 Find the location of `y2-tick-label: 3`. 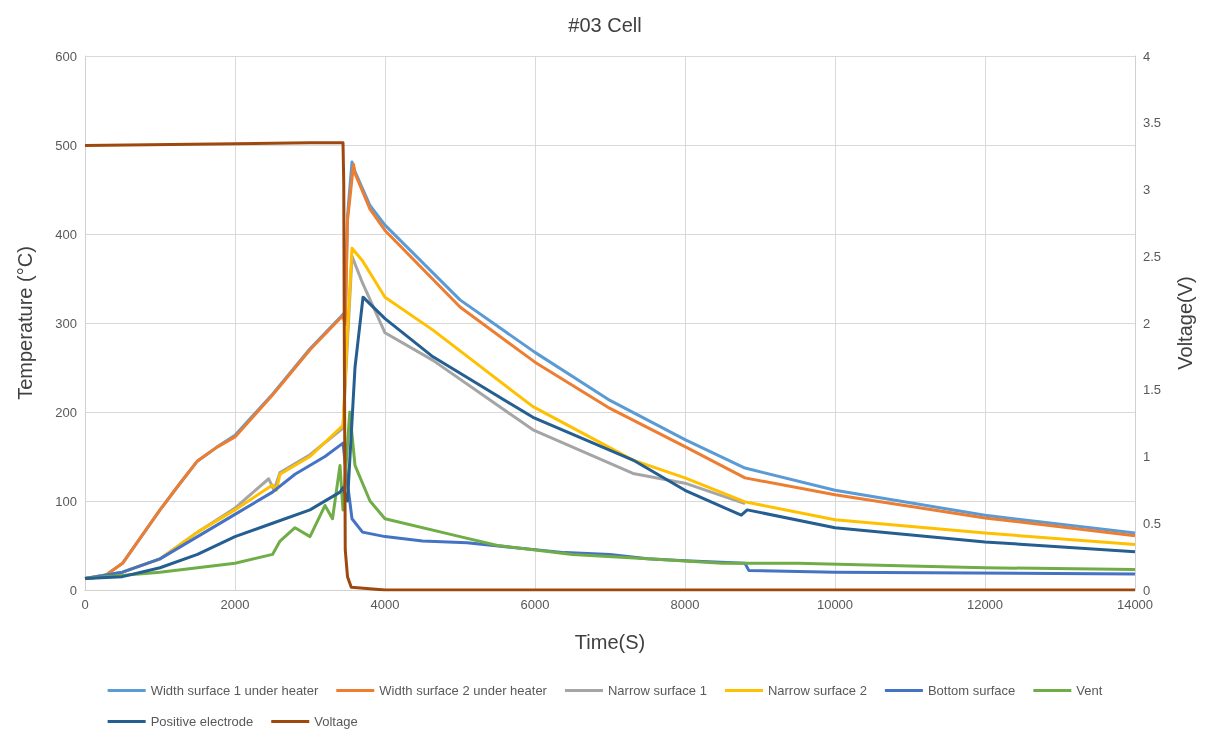

y2-tick-label: 3 is located at coordinates (1147, 189).